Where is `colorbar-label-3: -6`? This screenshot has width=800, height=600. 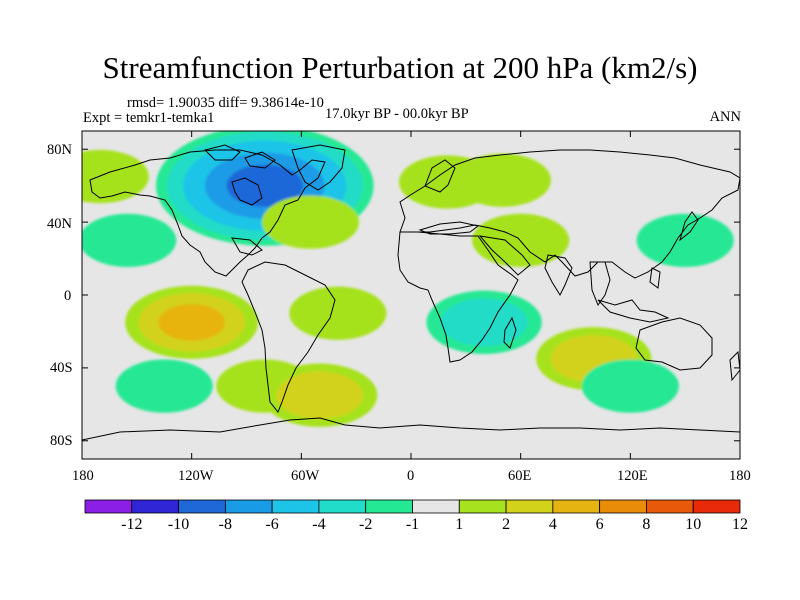
colorbar-label-3: -6 is located at coordinates (272, 524).